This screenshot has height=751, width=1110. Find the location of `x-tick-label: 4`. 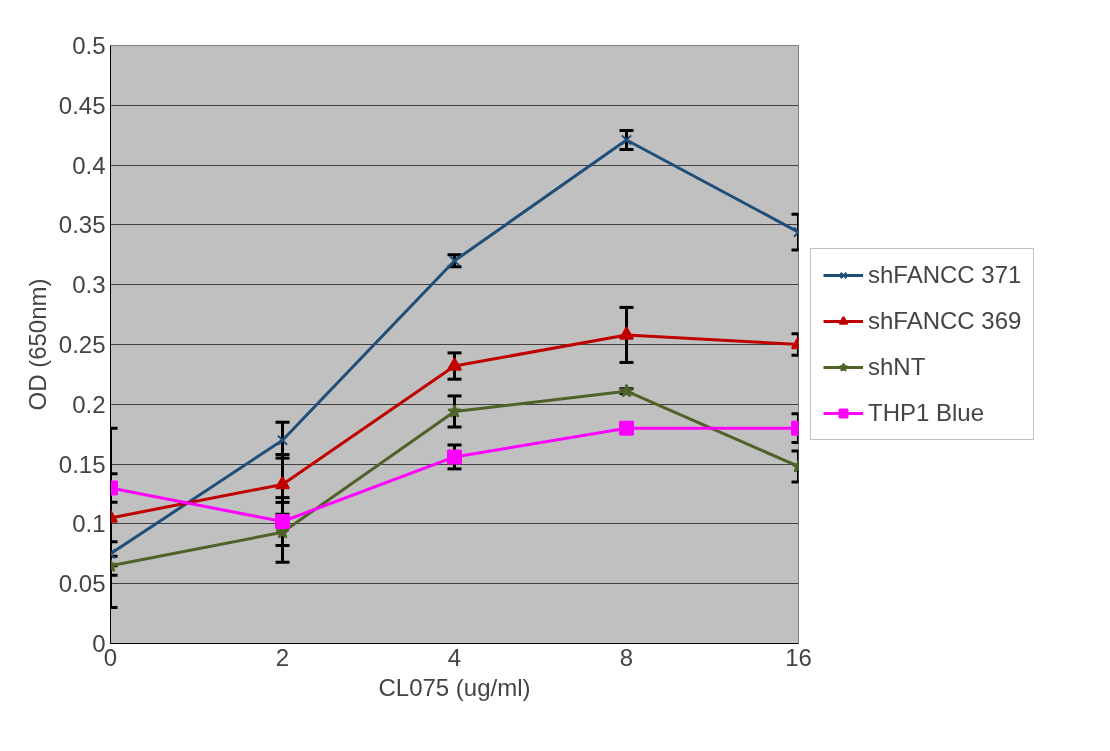

x-tick-label: 4 is located at coordinates (454, 657).